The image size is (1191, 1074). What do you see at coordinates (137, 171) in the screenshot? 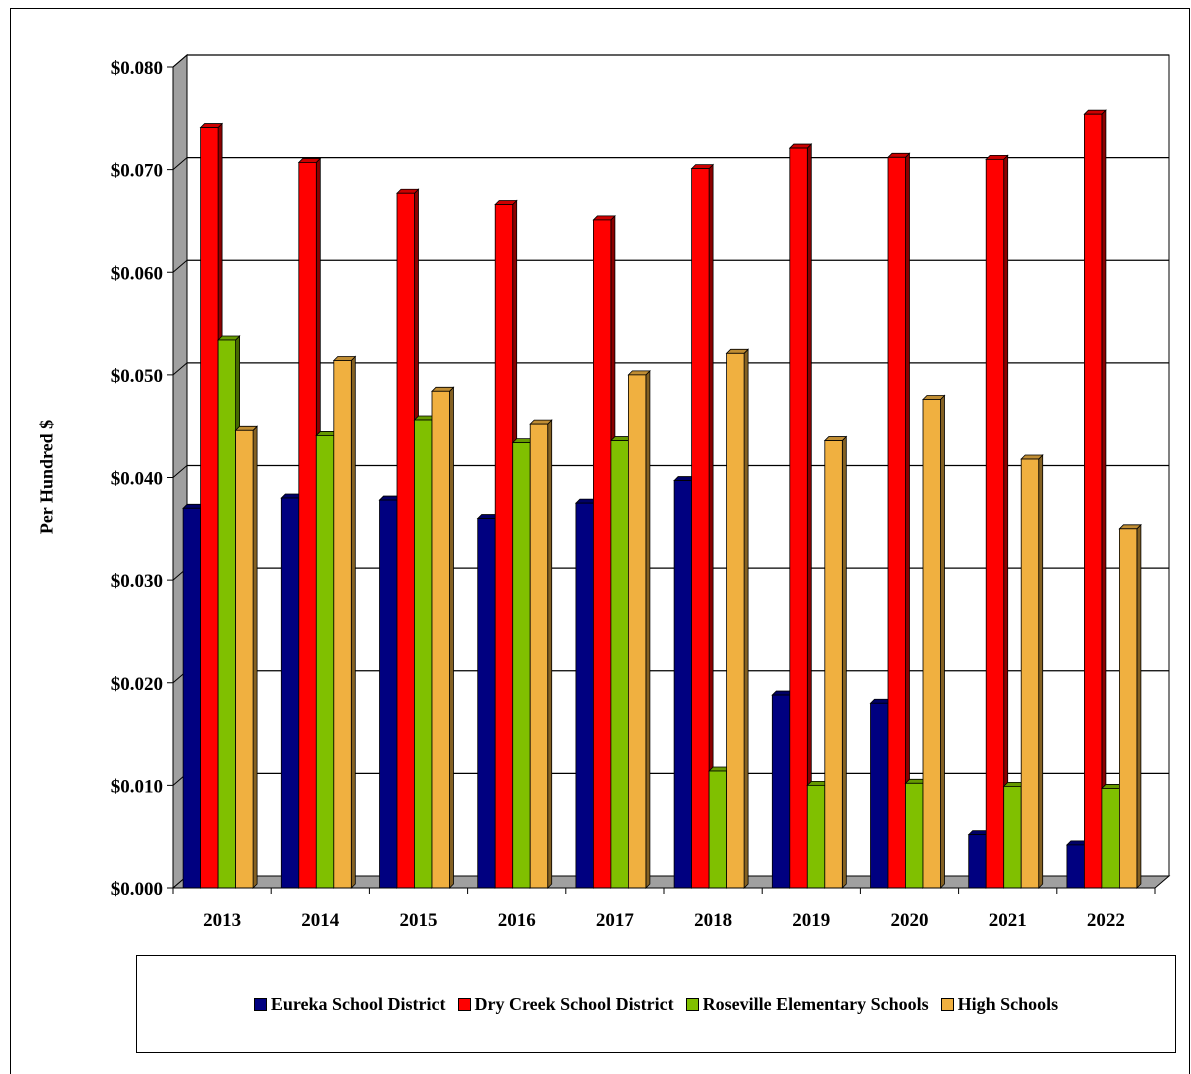
I see `y-tick-label: $0.070` at bounding box center [137, 171].